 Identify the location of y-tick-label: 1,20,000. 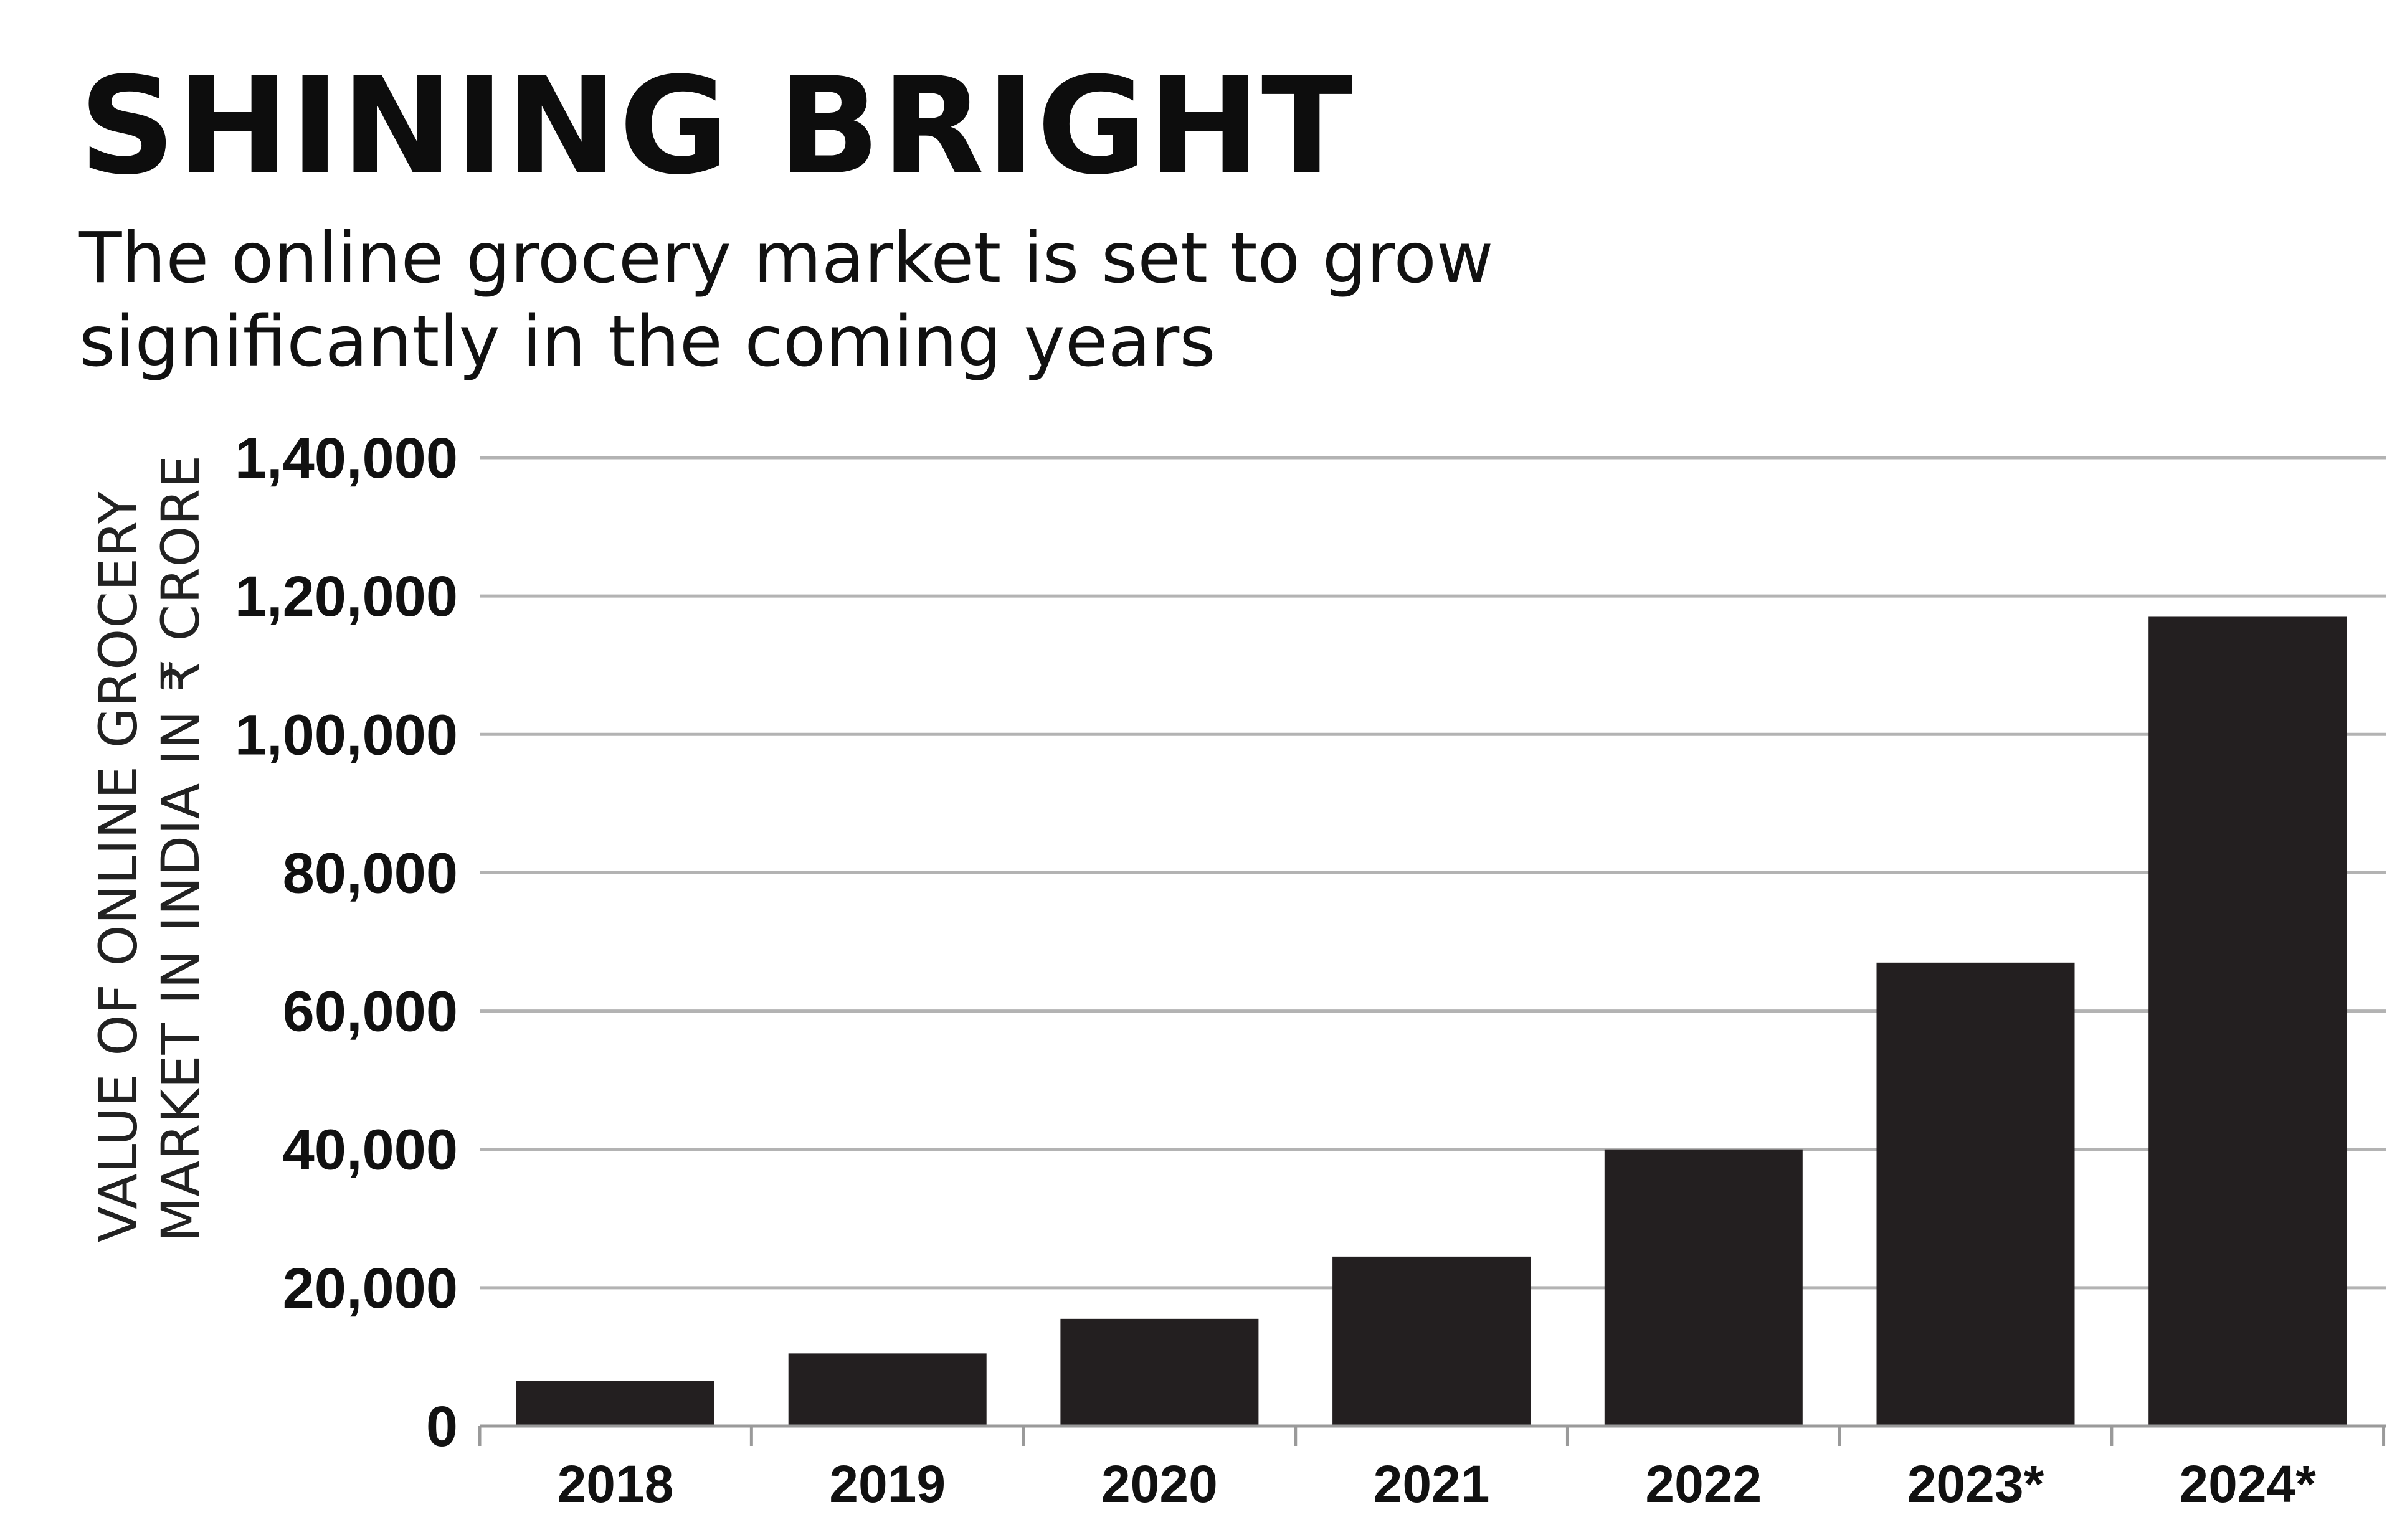
(346, 596).